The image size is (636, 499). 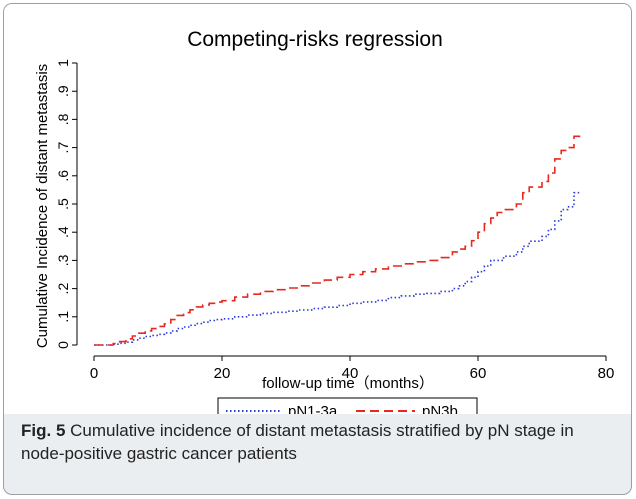 I want to click on y-tick-label: .4, so click(x=63, y=232).